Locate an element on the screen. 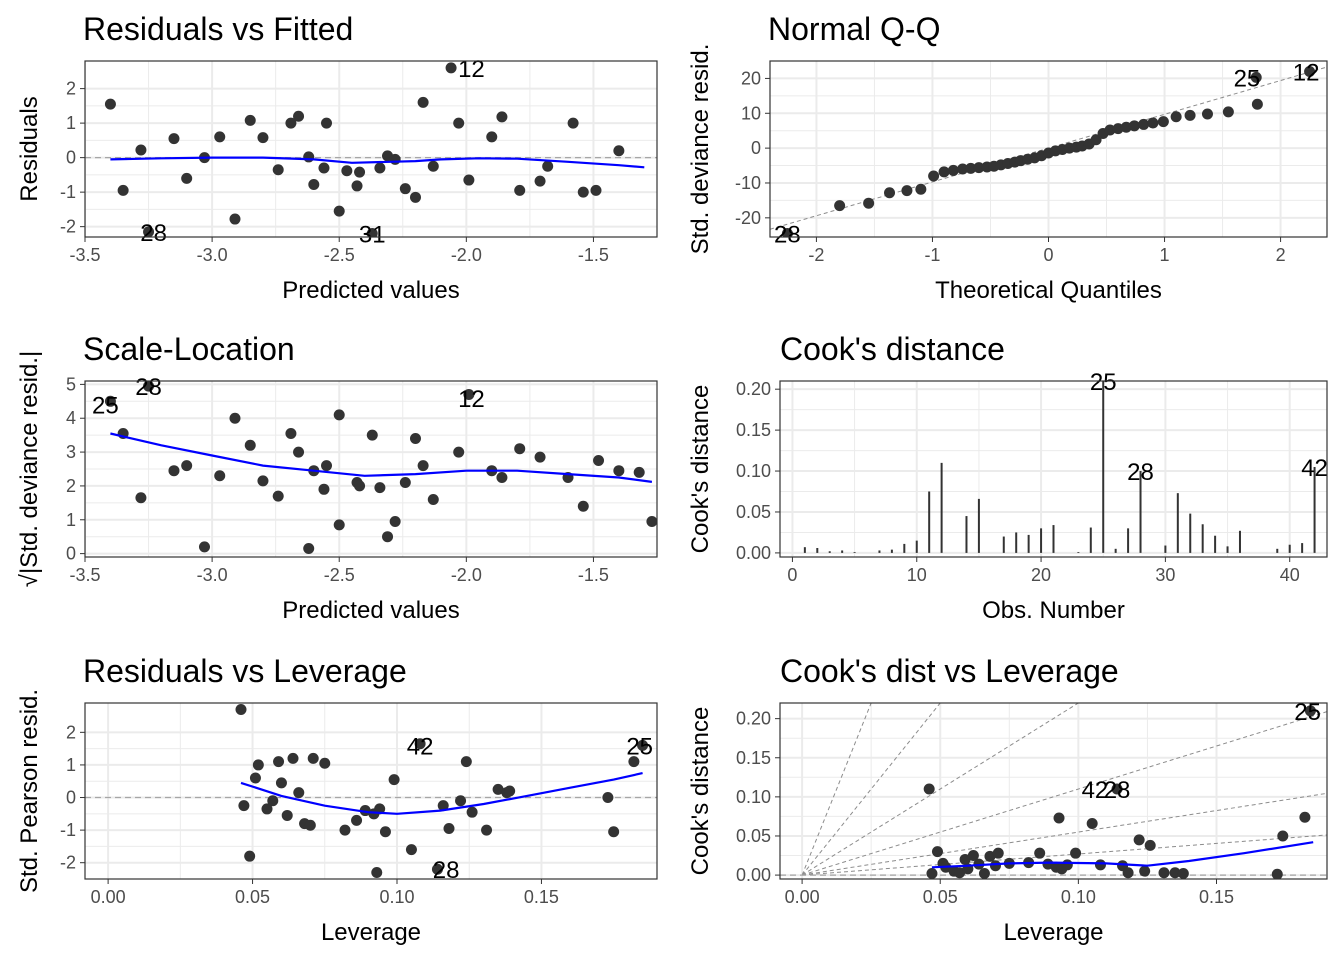  panel-title: Scale-Location is located at coordinates (189, 349).